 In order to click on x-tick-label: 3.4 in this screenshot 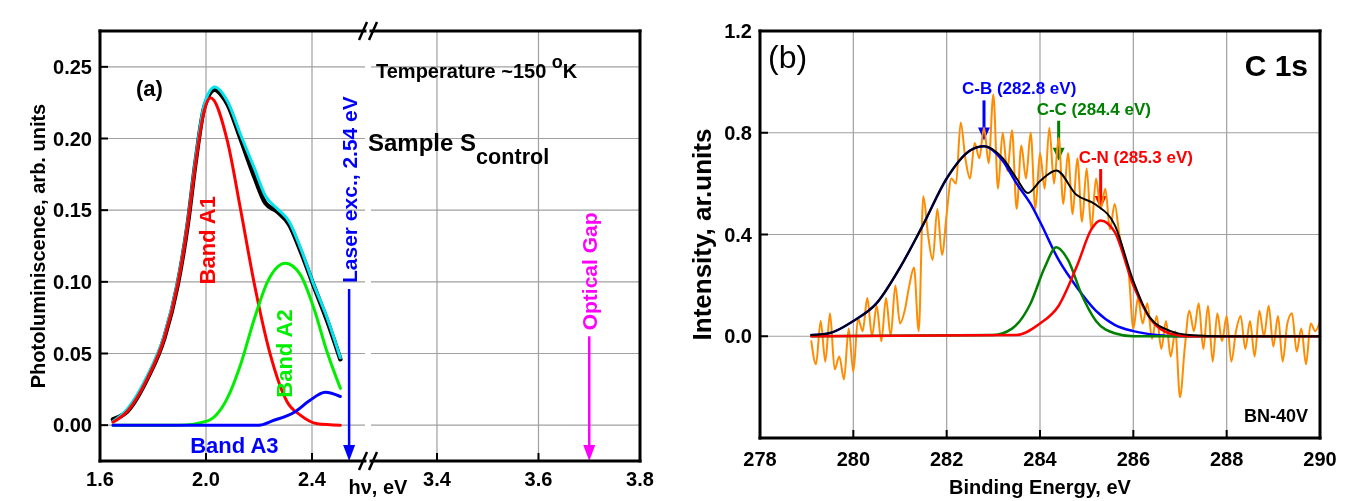, I will do `click(437, 479)`.